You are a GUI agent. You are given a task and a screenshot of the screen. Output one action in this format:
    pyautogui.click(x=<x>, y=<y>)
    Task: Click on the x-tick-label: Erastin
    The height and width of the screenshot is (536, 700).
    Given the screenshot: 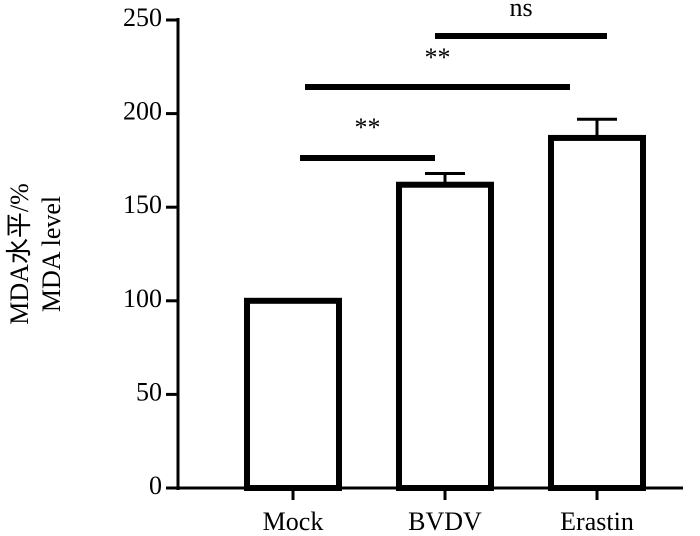 What is the action you would take?
    pyautogui.click(x=597, y=521)
    